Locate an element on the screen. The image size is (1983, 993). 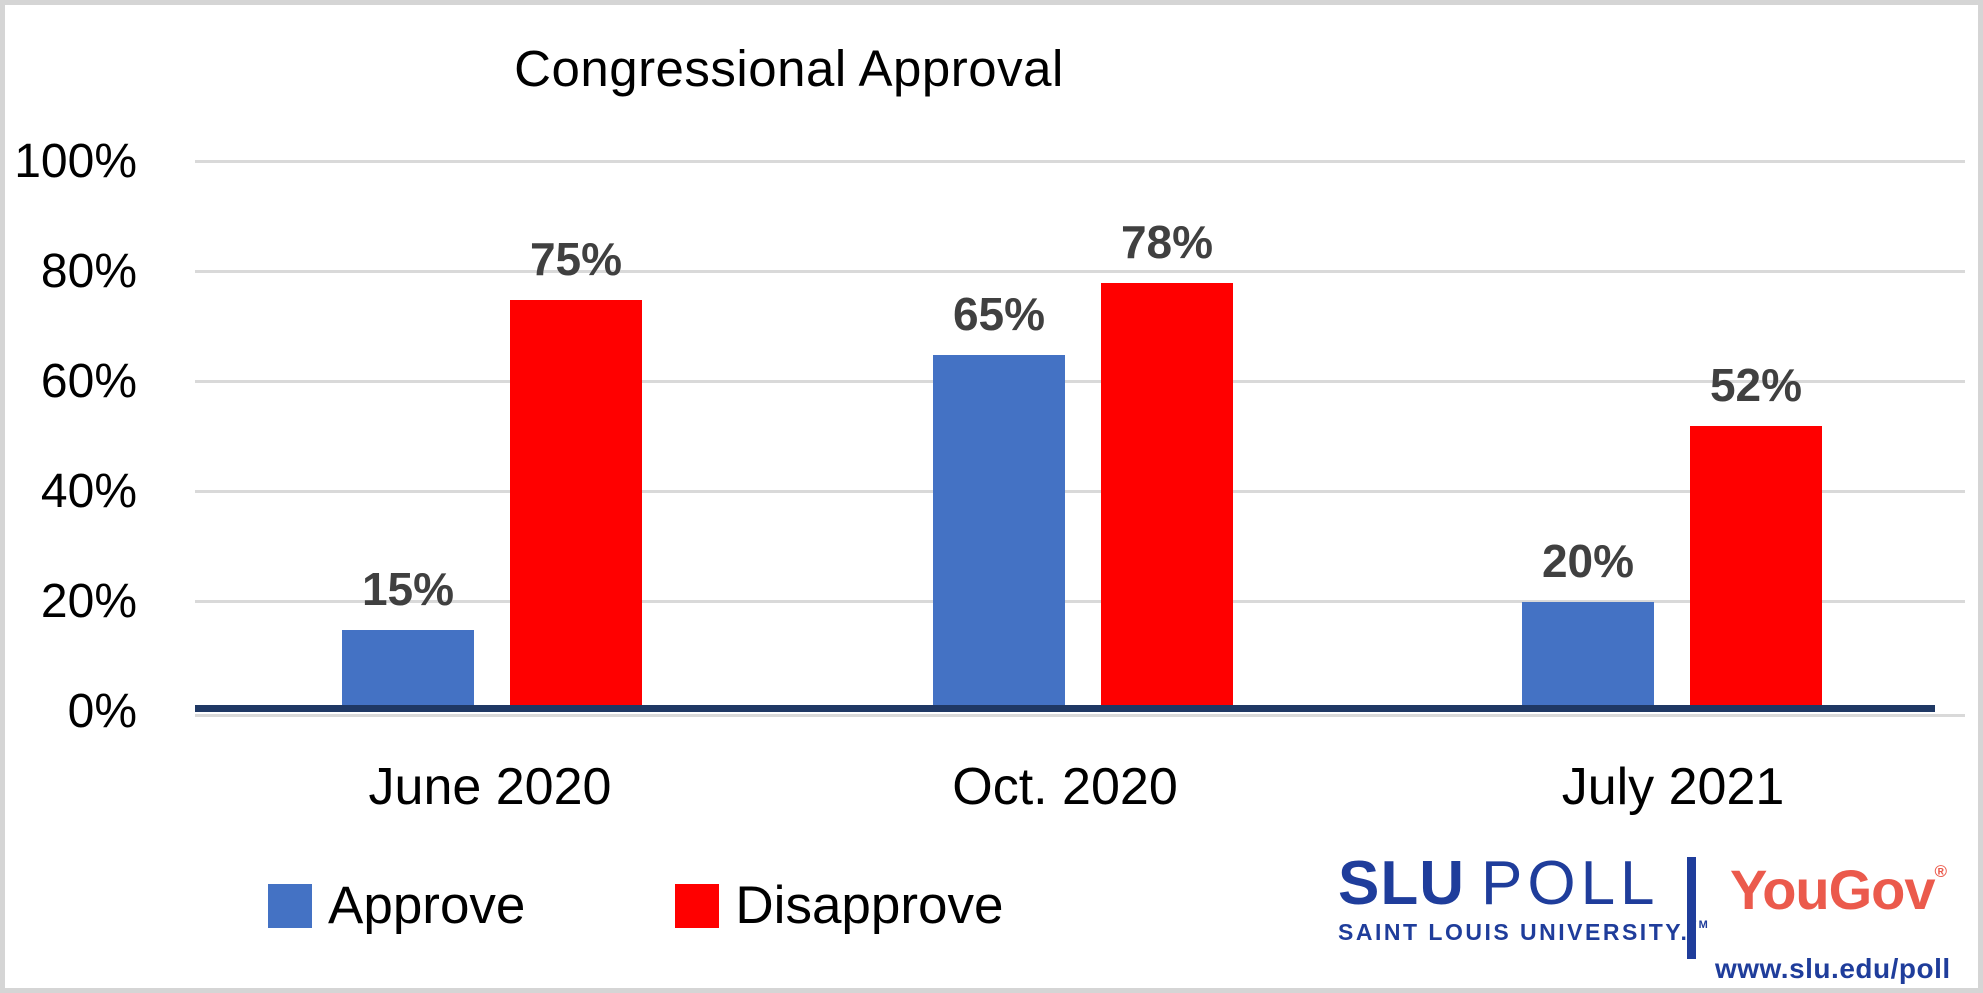
data-label-disapprove-june-2020: 75% is located at coordinates (576, 258).